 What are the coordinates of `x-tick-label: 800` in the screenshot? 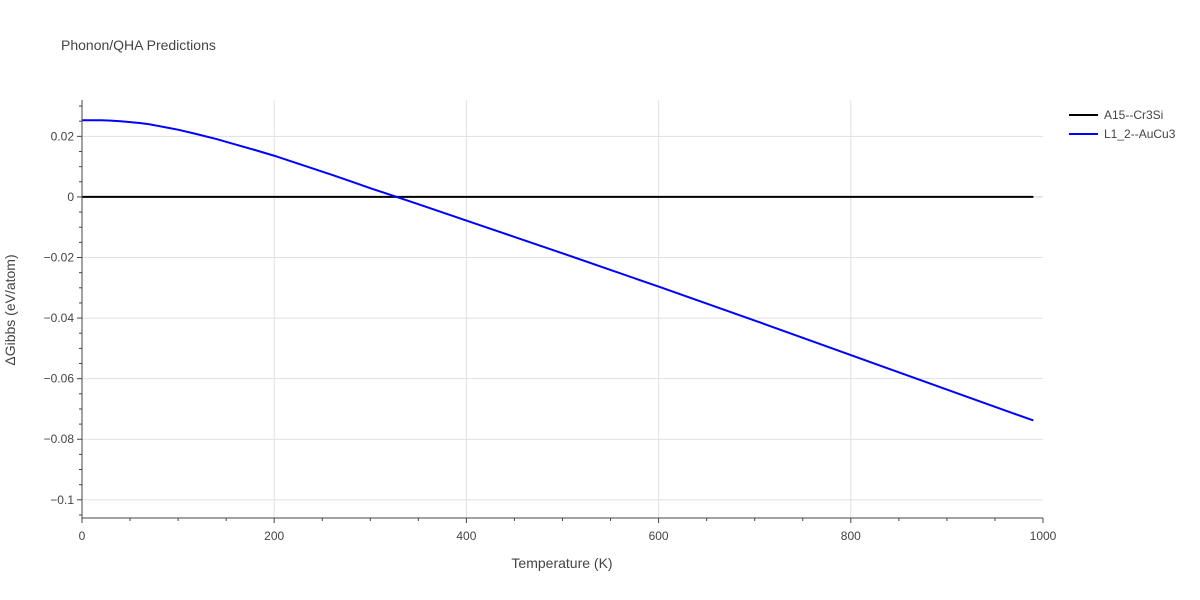 It's located at (851, 536).